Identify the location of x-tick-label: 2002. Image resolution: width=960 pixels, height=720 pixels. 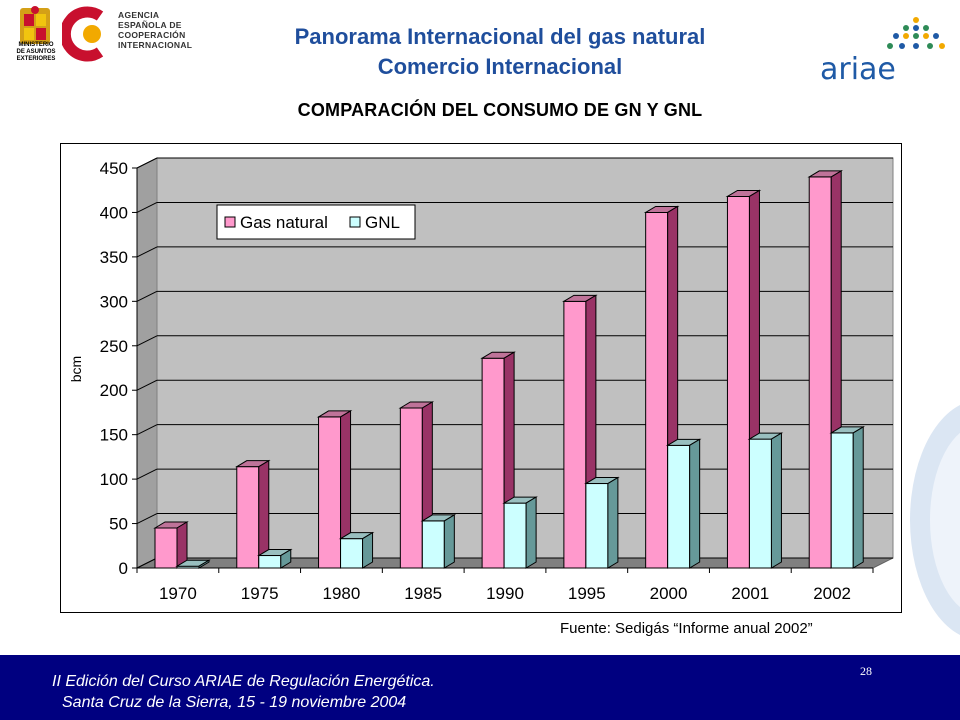
(832, 593).